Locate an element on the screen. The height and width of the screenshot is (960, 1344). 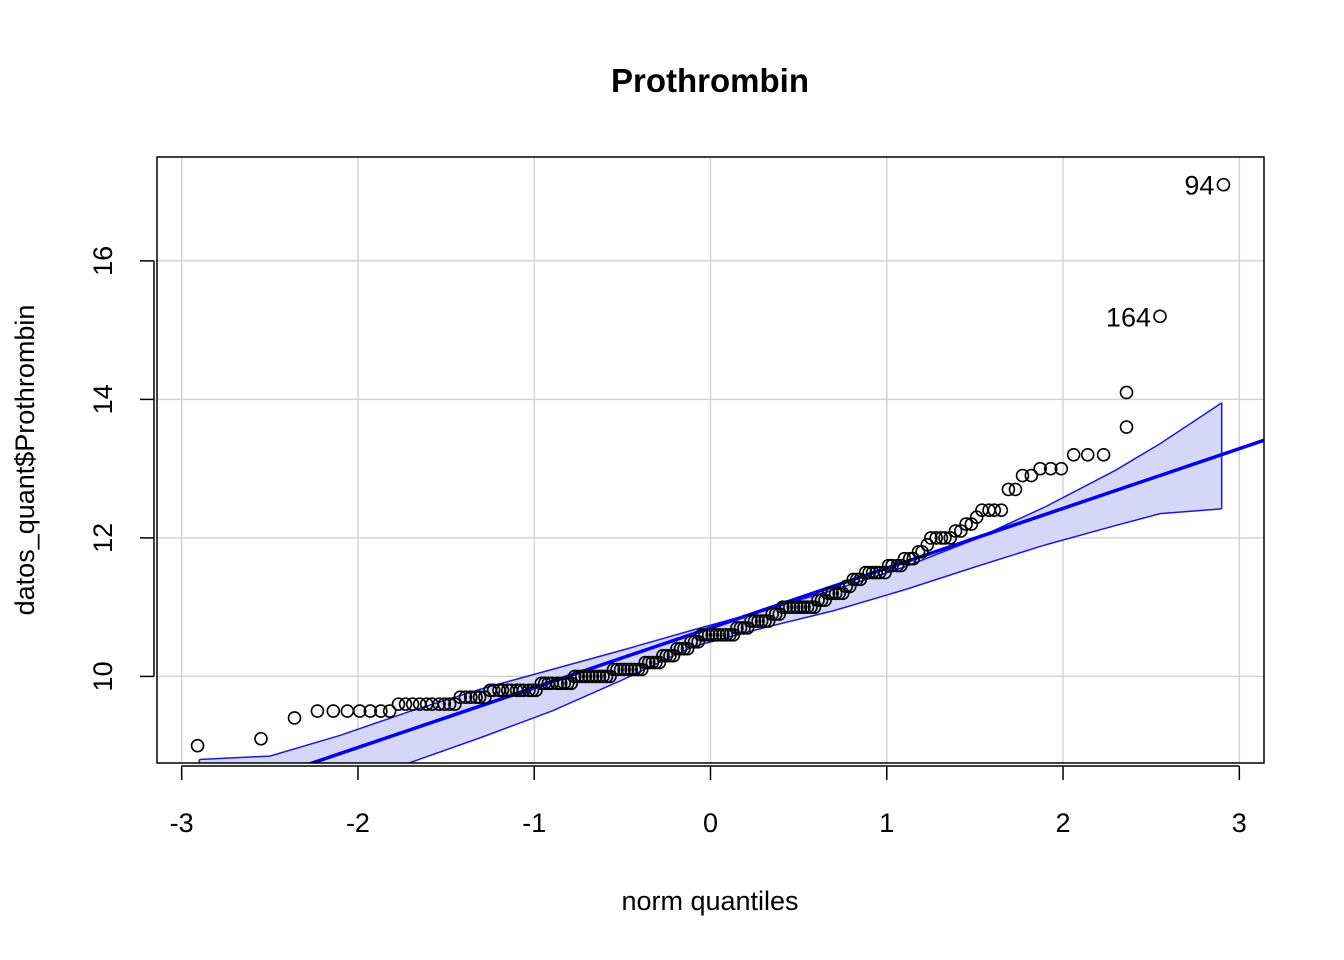
x-tick-label: -1 is located at coordinates (534, 823).